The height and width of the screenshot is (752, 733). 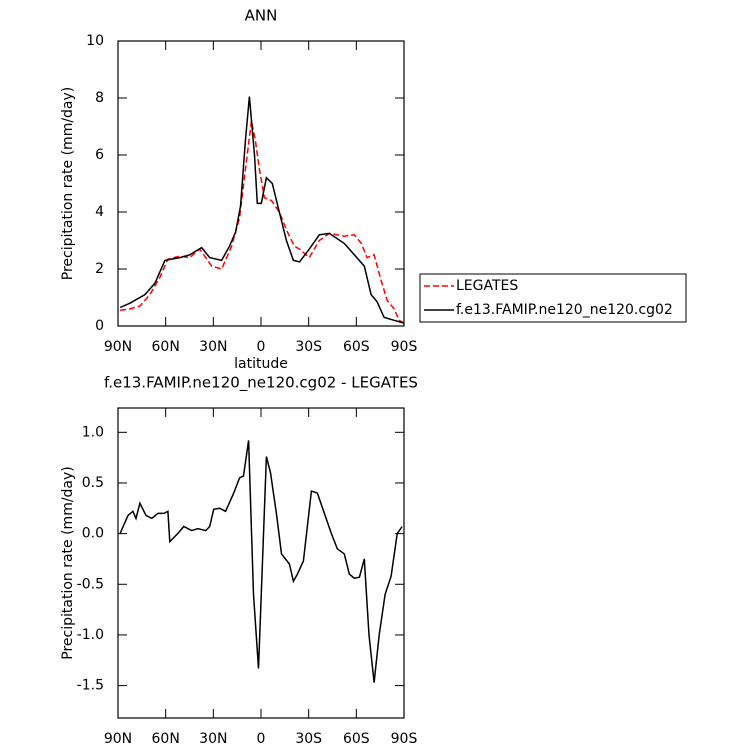 I want to click on x-axis-label: latitude, so click(x=261, y=364).